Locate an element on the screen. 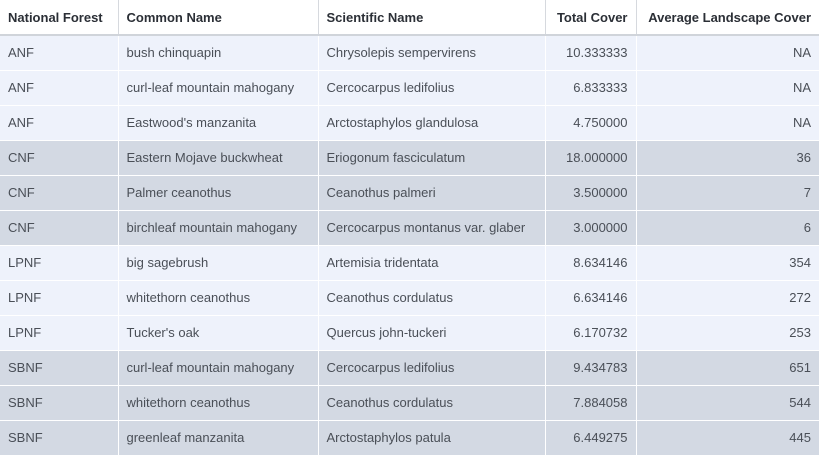  cell-average-landscape-cover: 253 is located at coordinates (727, 333).